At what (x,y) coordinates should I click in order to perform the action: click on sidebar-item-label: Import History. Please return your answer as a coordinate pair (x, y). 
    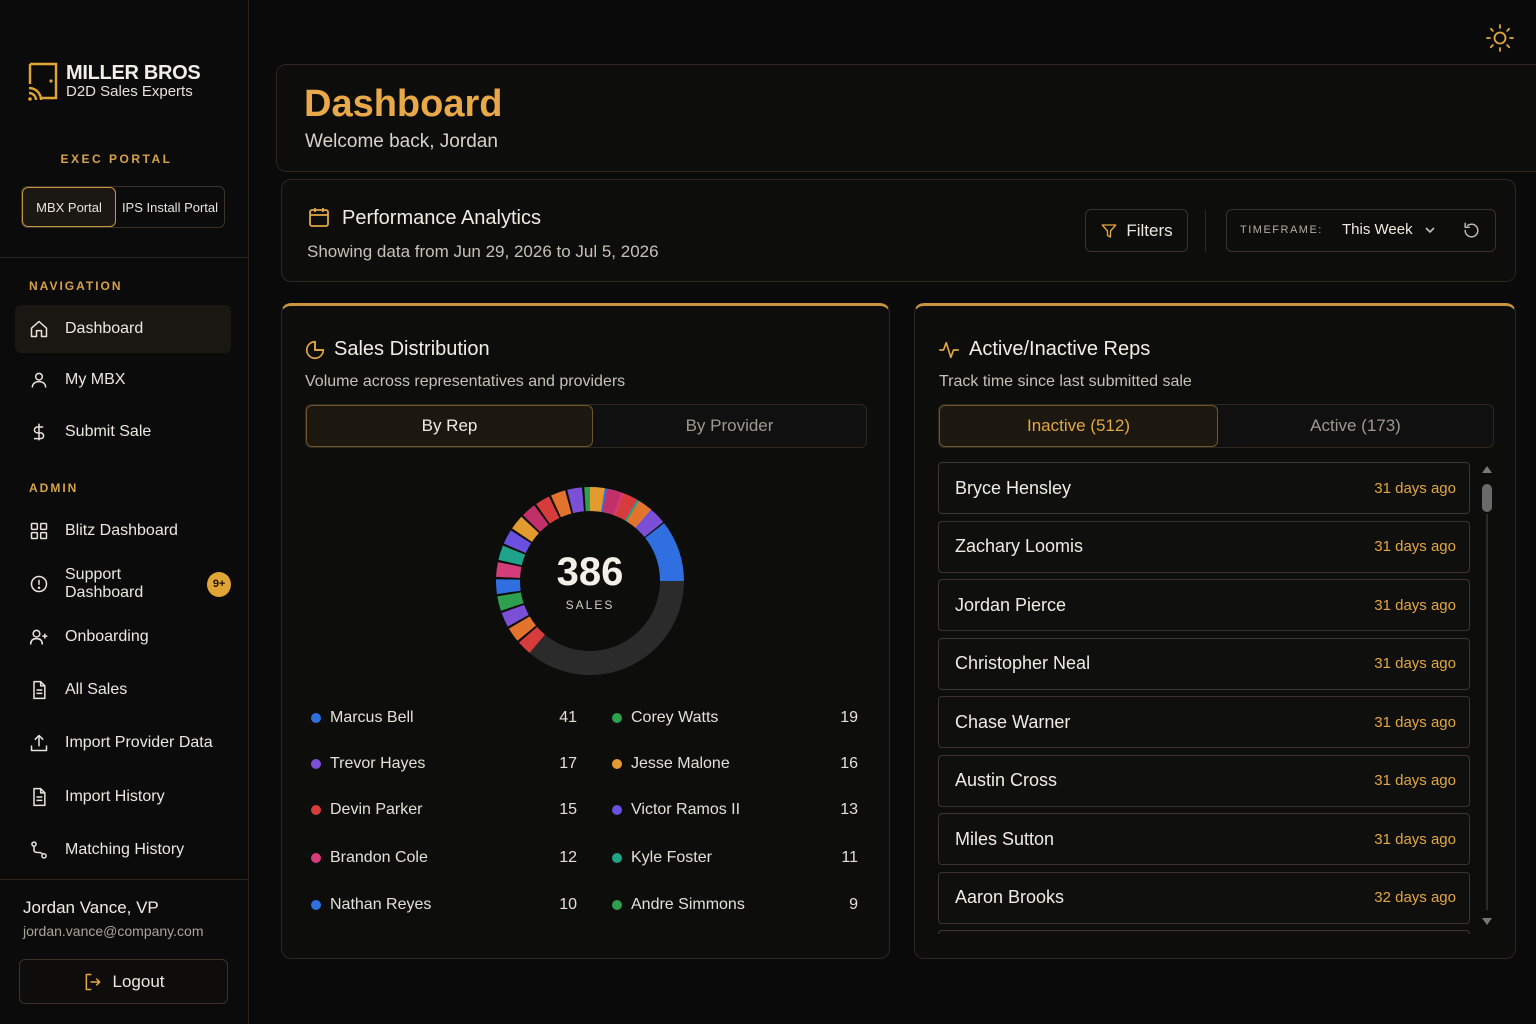
    Looking at the image, I should click on (115, 796).